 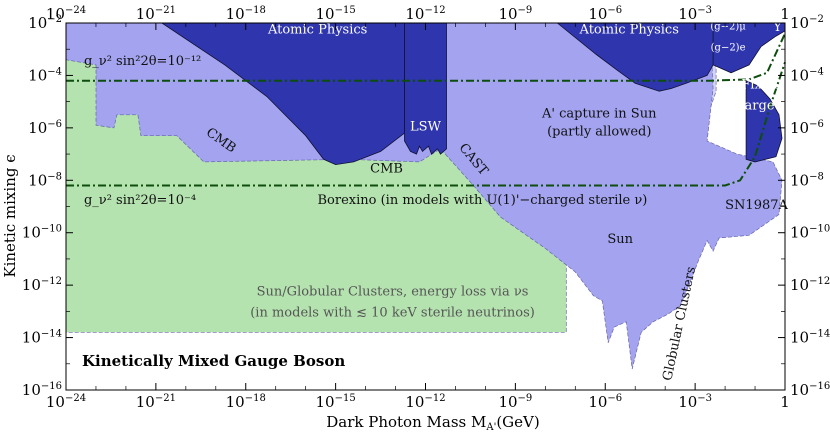 I want to click on x-tick-label-top-6: 10⁻⁶, so click(x=605, y=14).